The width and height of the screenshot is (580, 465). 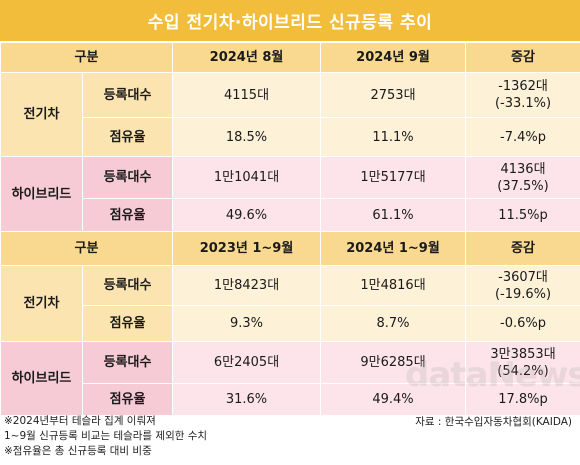 What do you see at coordinates (80, 421) in the screenshot?
I see `footnote: ※2024년부터 테슬라 집계 이뤄져` at bounding box center [80, 421].